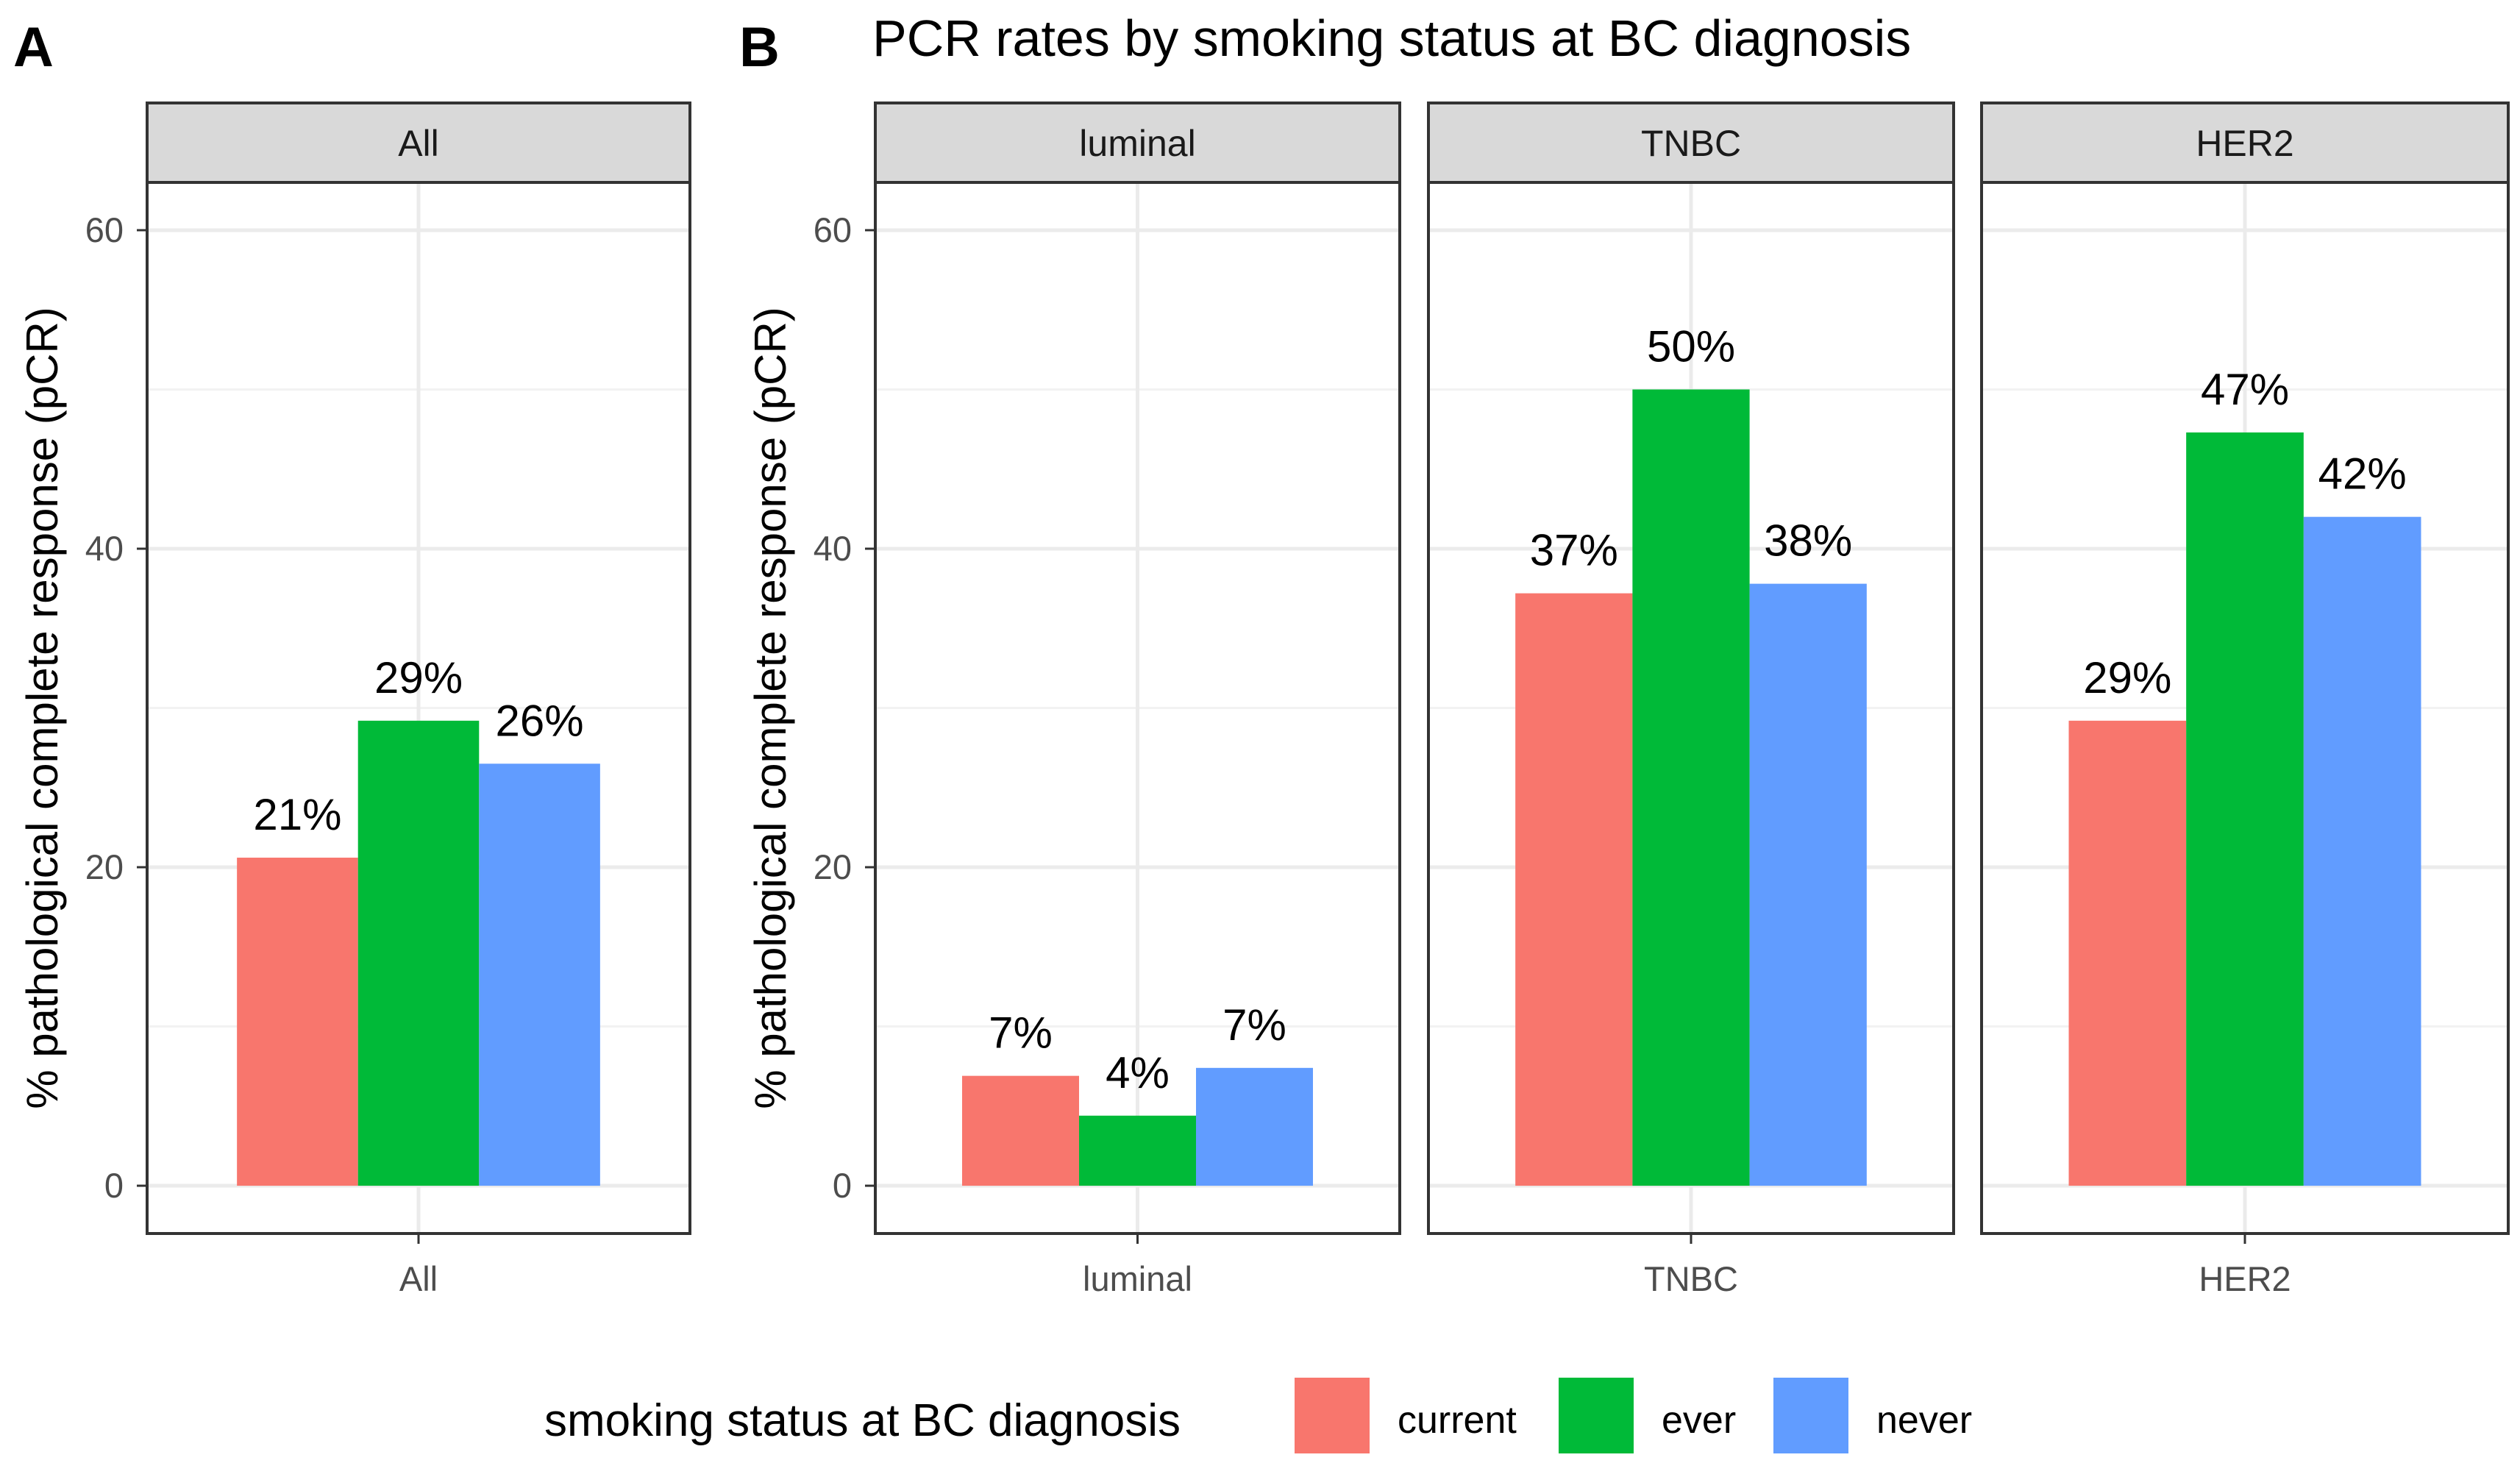  I want to click on bar-luminal-ever, so click(1138, 1150).